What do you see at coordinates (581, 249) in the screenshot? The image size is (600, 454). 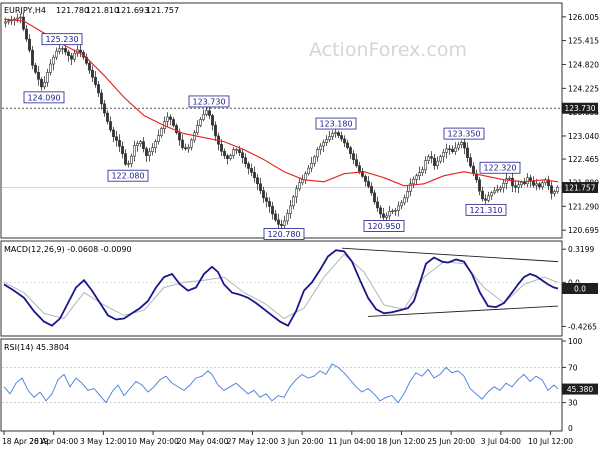 I see `macd-tick-label: 0.3199` at bounding box center [581, 249].